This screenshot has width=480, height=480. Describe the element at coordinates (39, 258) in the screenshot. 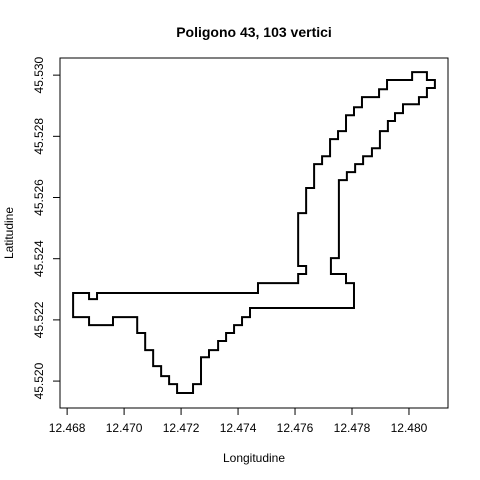

I see `y-tick-label: 45.524` at that location.